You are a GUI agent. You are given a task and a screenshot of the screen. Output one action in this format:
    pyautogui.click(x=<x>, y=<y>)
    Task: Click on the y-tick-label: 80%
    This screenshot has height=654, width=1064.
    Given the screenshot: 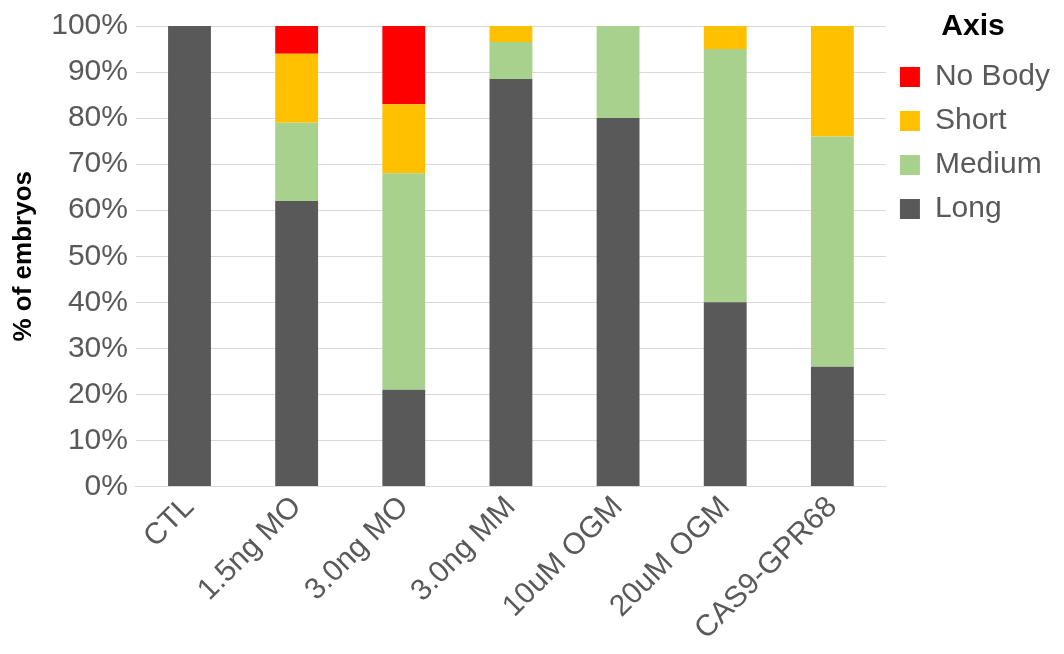 What is the action you would take?
    pyautogui.click(x=97, y=116)
    